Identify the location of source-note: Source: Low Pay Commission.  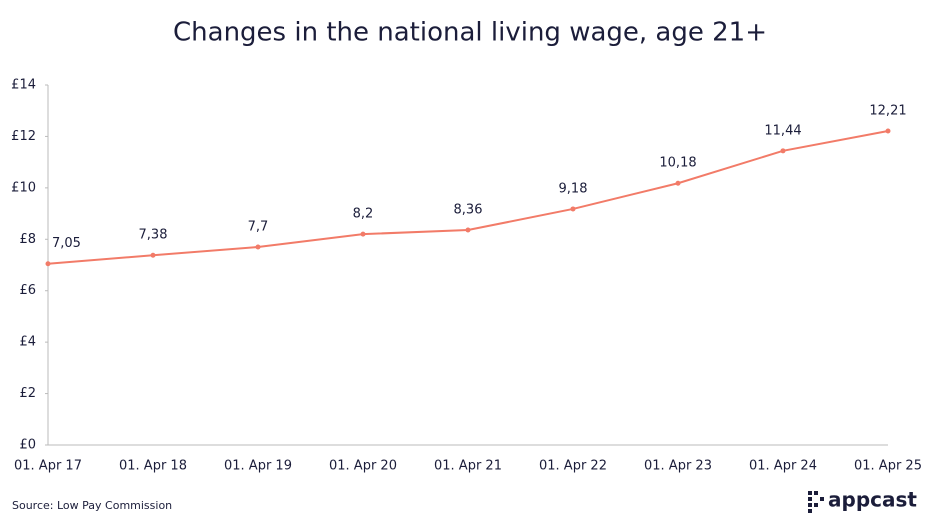
(92, 505).